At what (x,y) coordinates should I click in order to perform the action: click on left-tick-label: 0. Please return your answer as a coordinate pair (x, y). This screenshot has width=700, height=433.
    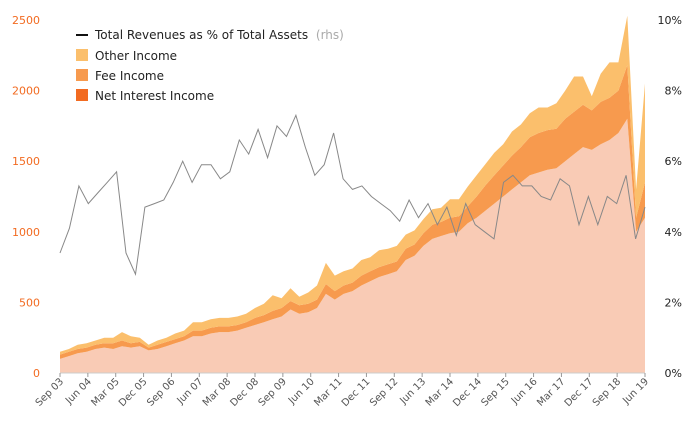
    Looking at the image, I should click on (36, 373).